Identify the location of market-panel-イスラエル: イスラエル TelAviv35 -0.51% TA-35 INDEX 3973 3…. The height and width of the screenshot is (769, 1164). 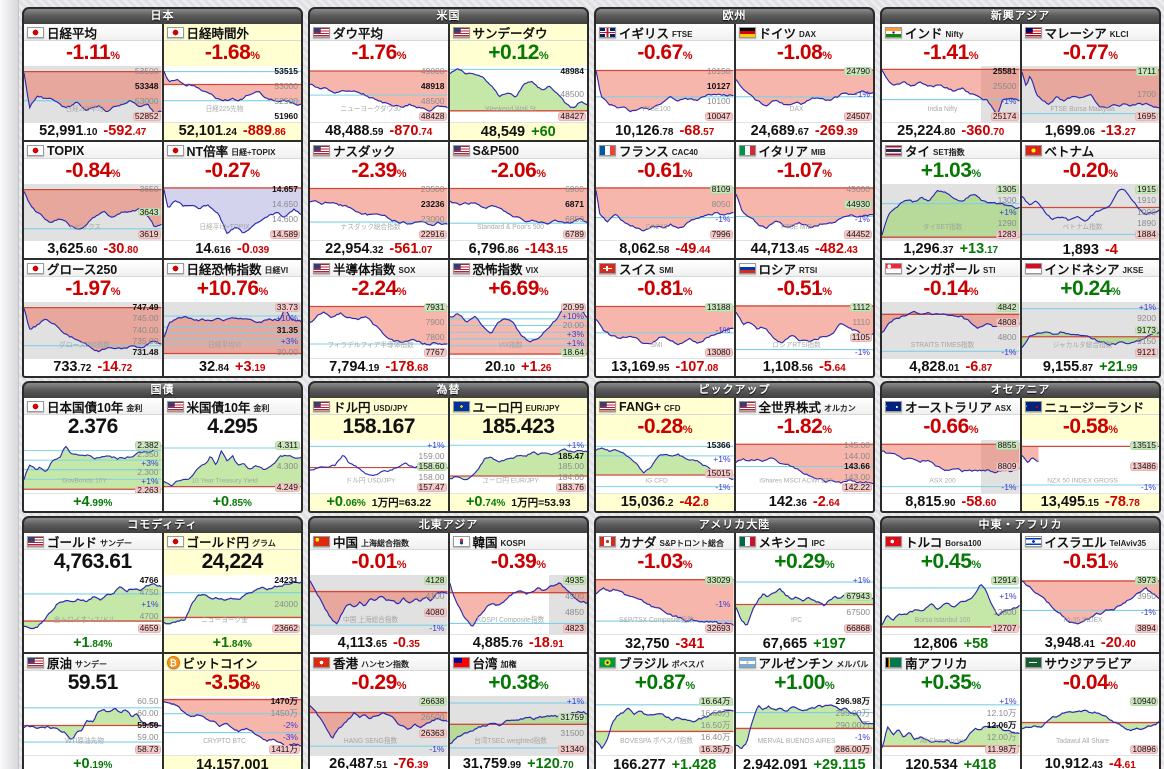
(1090, 592).